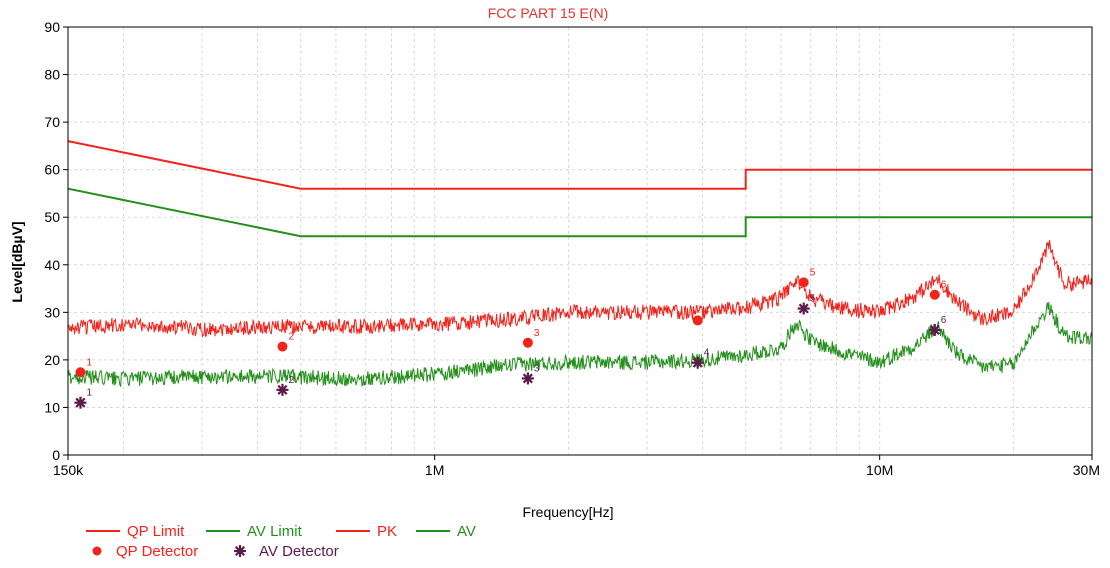  Describe the element at coordinates (576, 466) in the screenshot. I see `x-axis-ticks: 150k 1M 10M 30M` at that location.